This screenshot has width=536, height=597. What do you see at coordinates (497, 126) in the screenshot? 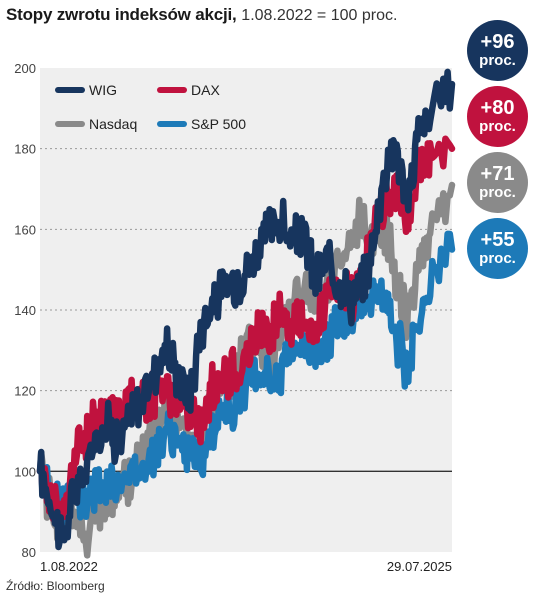
I see `badge-dax-unit: proc.` at bounding box center [497, 126].